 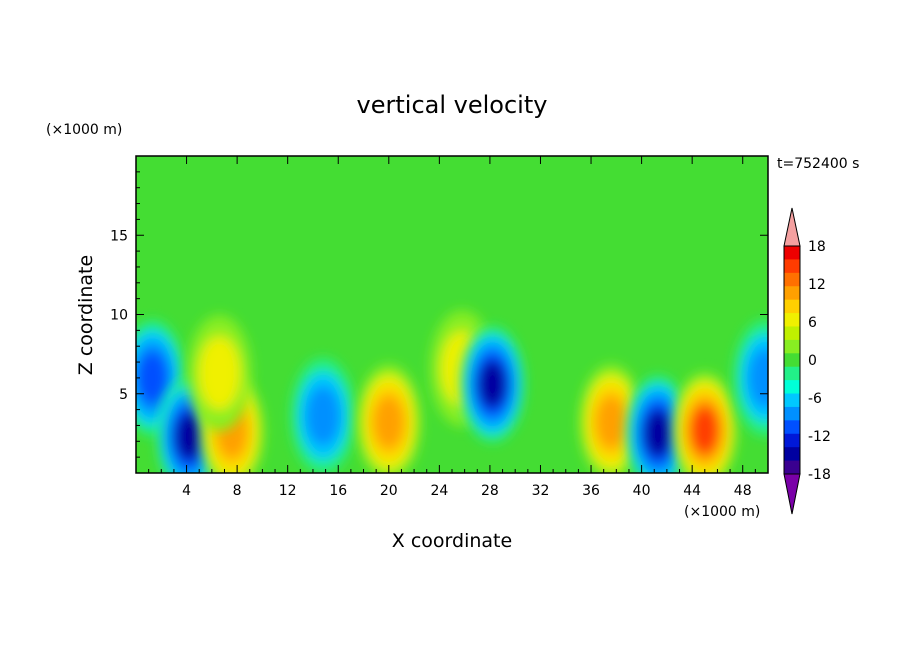 What do you see at coordinates (439, 491) in the screenshot?
I see `x-tick-label: 24` at bounding box center [439, 491].